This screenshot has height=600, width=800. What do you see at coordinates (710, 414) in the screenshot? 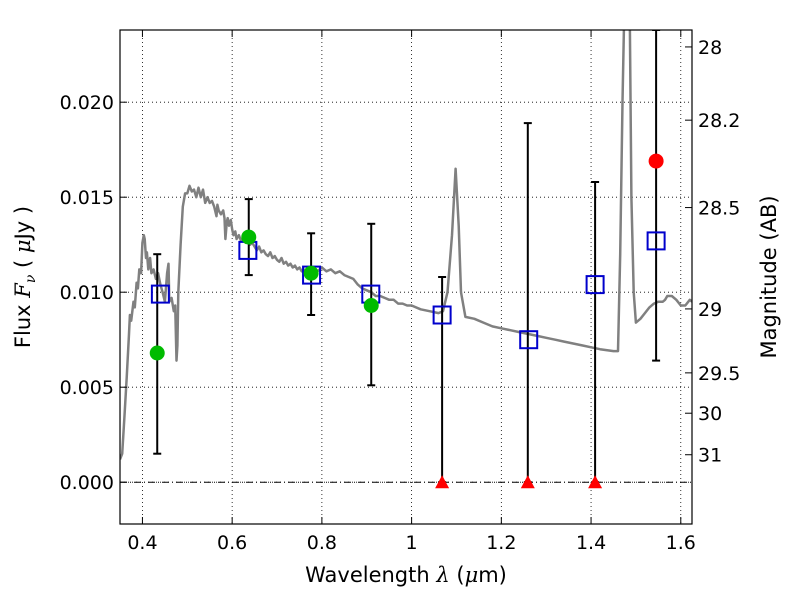
I see `y2-tick-label: 30` at bounding box center [710, 414].